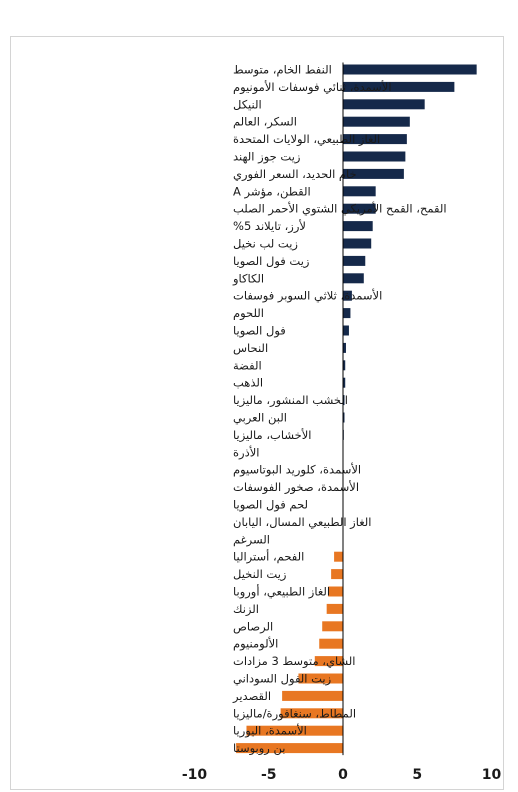 The width and height of the screenshot is (518, 792). Describe the element at coordinates (248, 278) in the screenshot. I see `category-label: الكاكاو` at that location.